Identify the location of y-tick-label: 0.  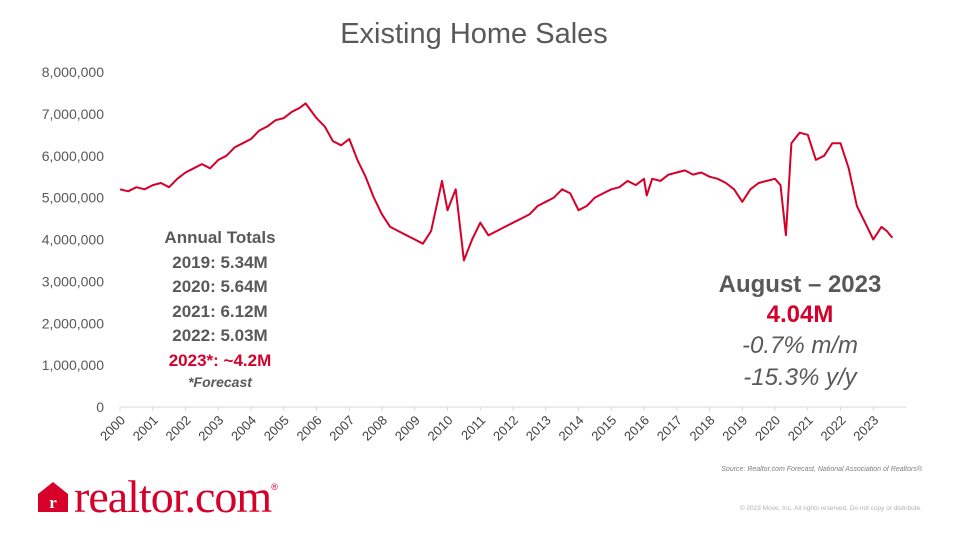
(100, 407).